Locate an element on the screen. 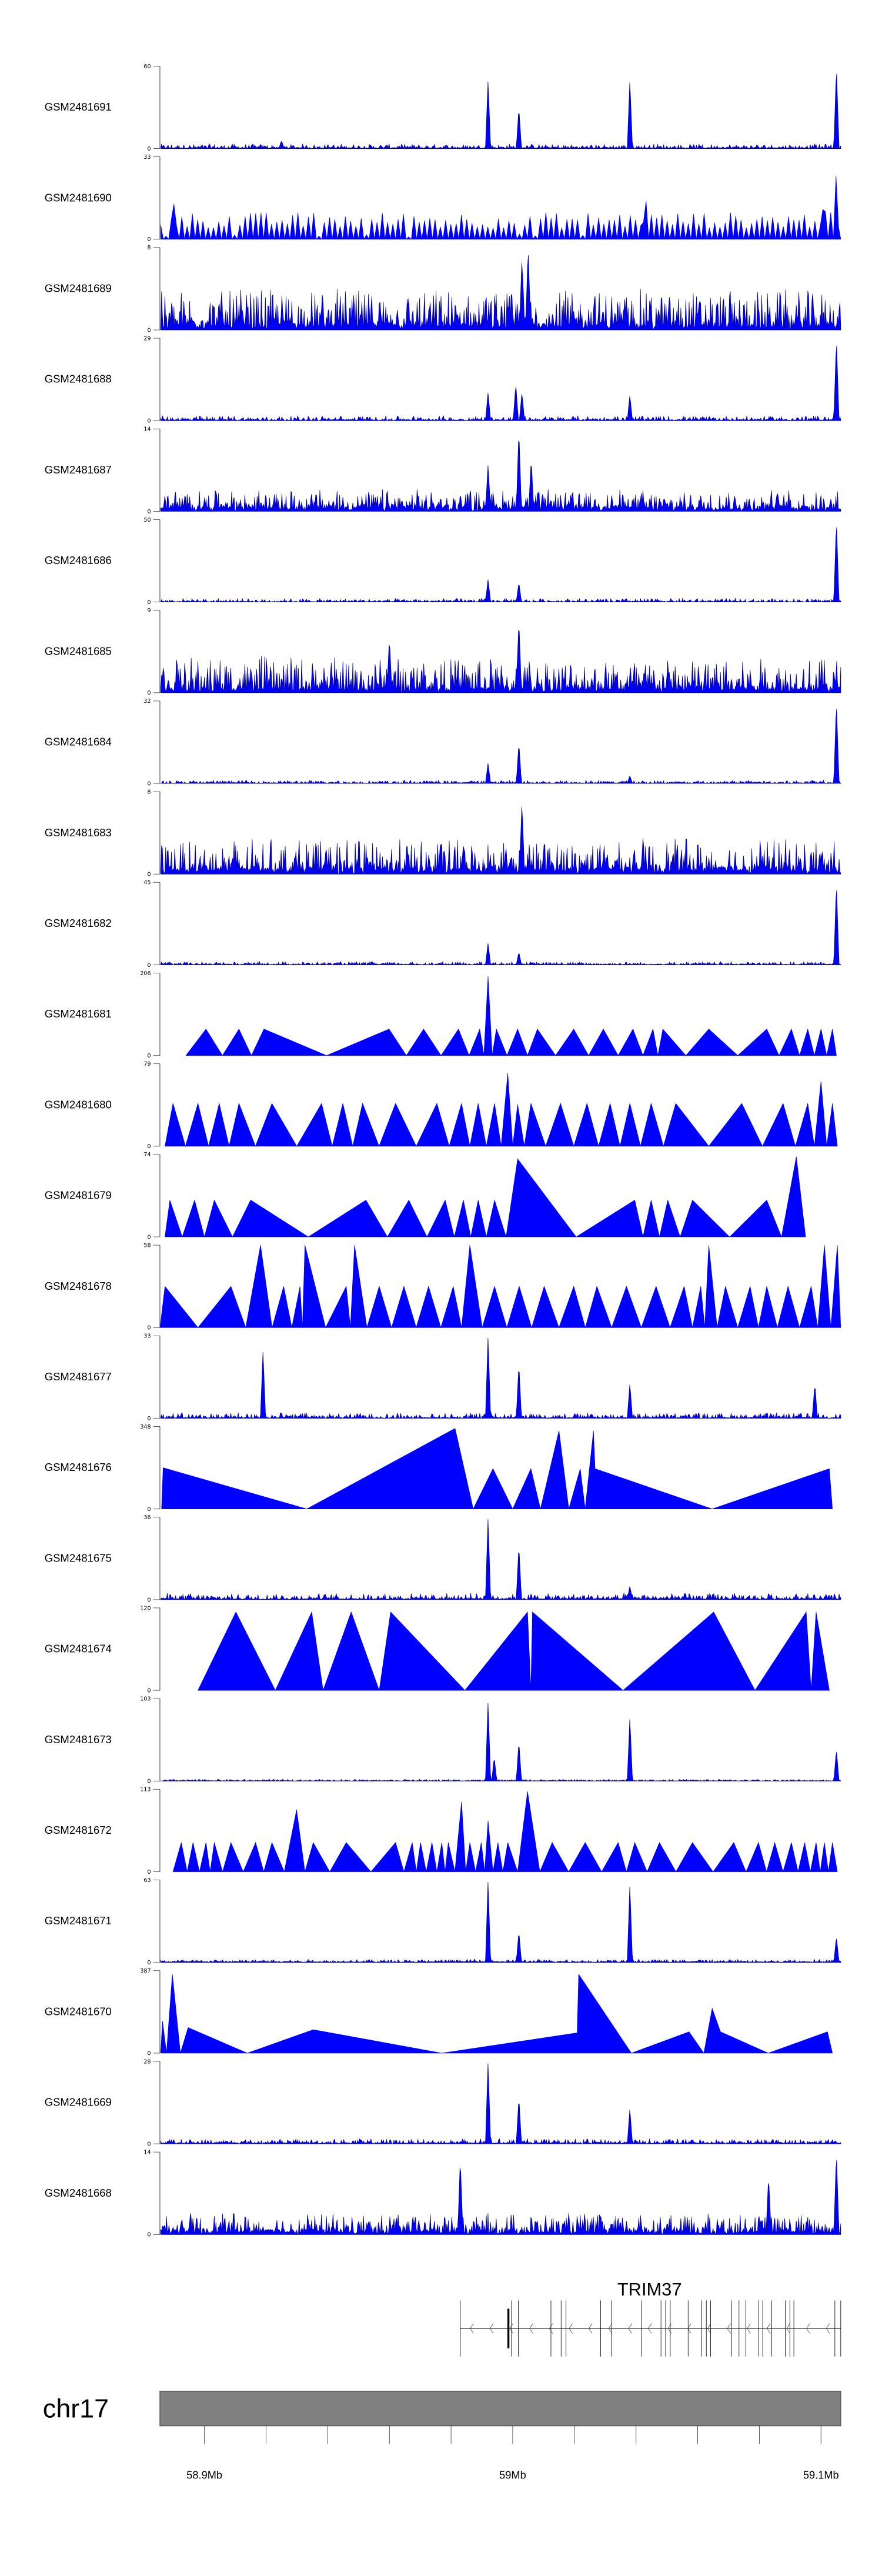 The width and height of the screenshot is (882, 2576). track-label: GSM2481678 is located at coordinates (78, 1286).